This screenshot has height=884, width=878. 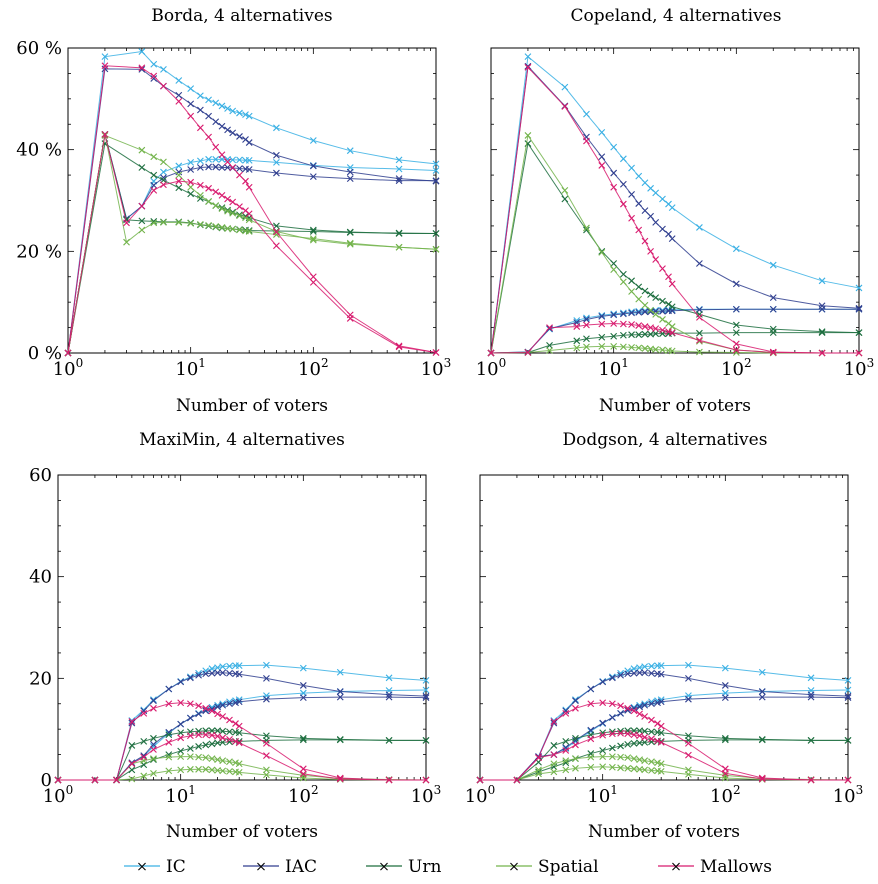 What do you see at coordinates (674, 244) in the screenshot?
I see `series-line-spatial` at bounding box center [674, 244].